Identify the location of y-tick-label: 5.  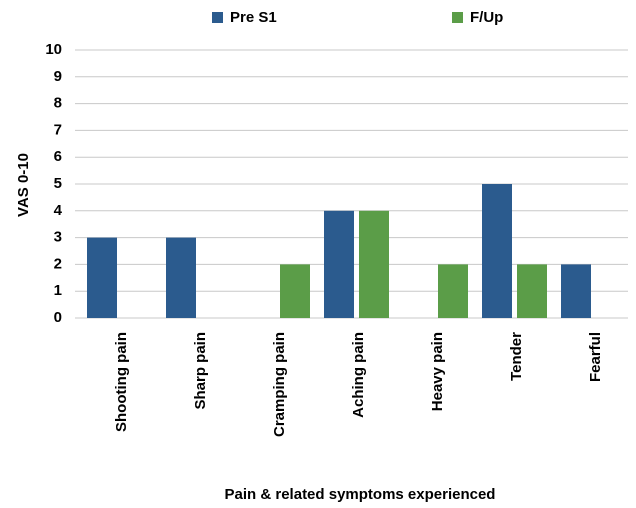
(58, 183).